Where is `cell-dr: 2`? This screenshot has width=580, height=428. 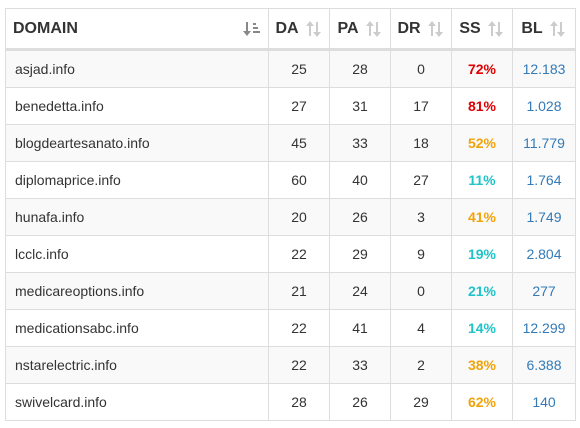
cell-dr: 2 is located at coordinates (421, 365).